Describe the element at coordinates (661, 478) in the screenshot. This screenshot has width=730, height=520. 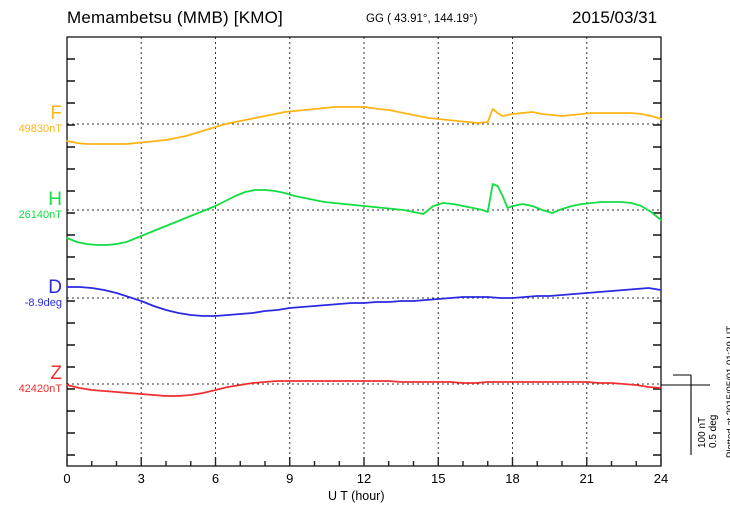
I see `x-tick-label-24: 24` at that location.